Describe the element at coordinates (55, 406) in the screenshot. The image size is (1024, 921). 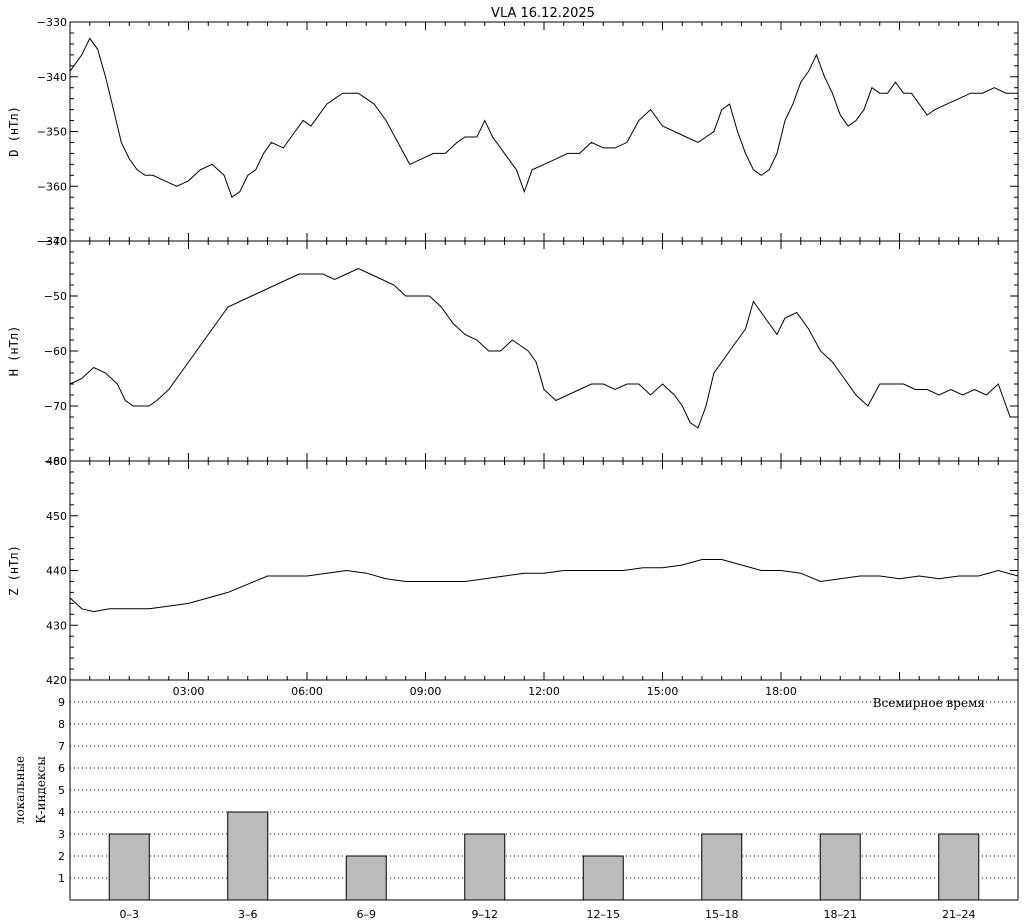
I see `y-tick-label: −70` at that location.